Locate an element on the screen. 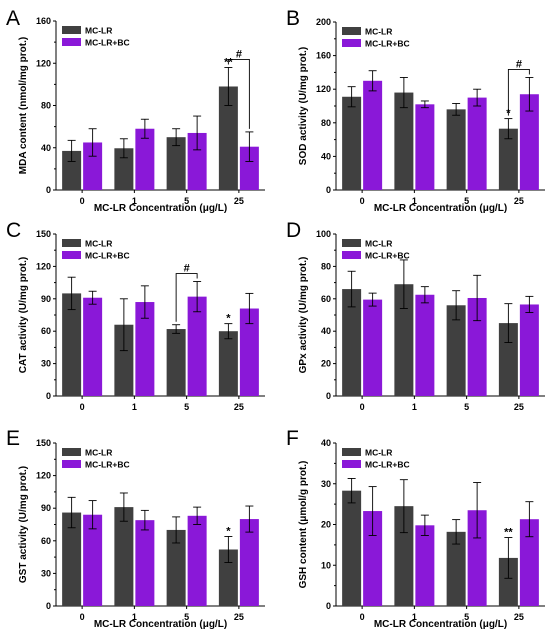  y-axis-title: SOD activity (U/mg prot.) is located at coordinates (303, 106).